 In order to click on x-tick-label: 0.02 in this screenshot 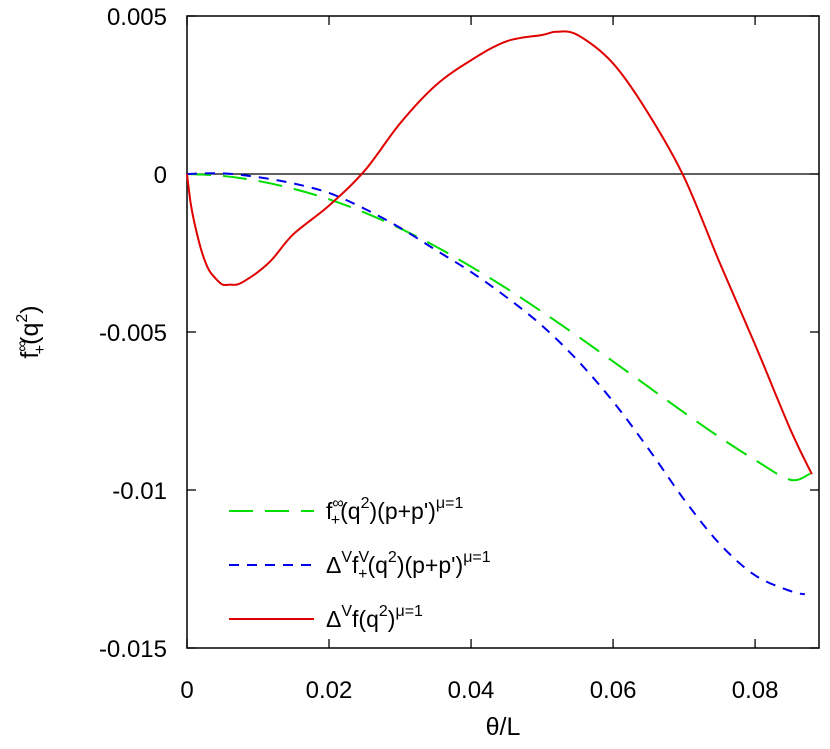, I will do `click(329, 690)`.